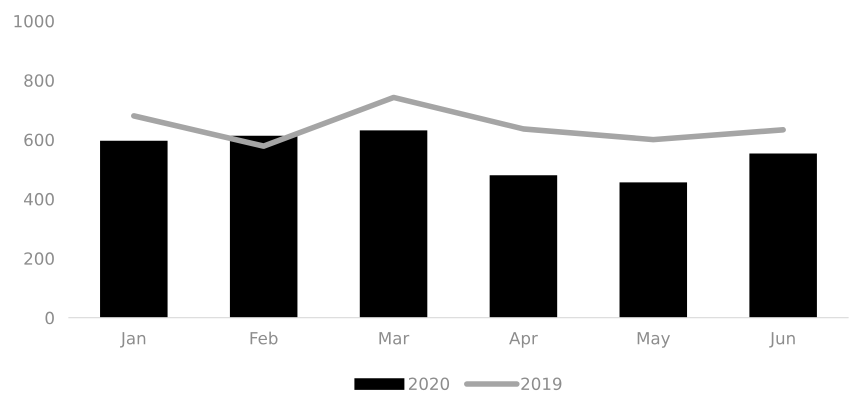 Image resolution: width=861 pixels, height=418 pixels. I want to click on x-tick-label: May, so click(654, 340).